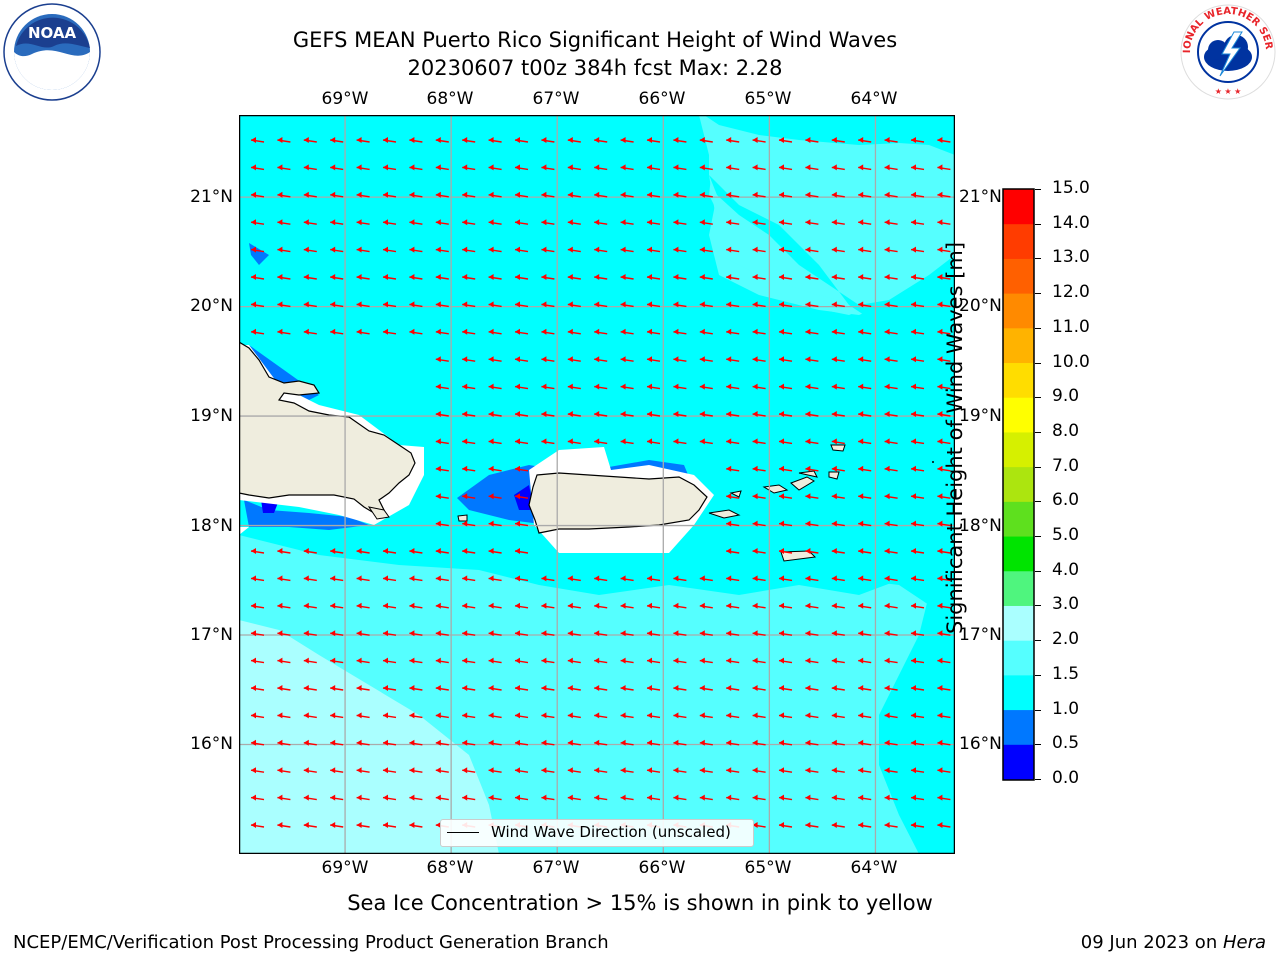  I want to click on lat-label-left: 20°N, so click(211, 306).